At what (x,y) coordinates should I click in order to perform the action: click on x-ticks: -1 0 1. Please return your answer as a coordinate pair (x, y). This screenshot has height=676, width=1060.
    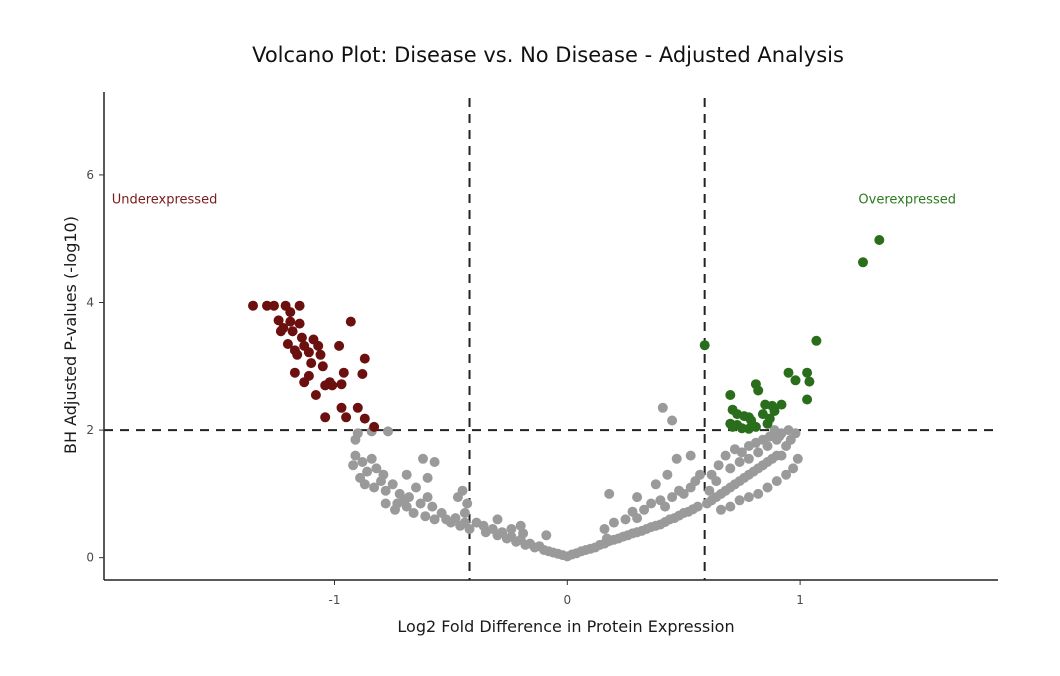
    Looking at the image, I should click on (566, 593).